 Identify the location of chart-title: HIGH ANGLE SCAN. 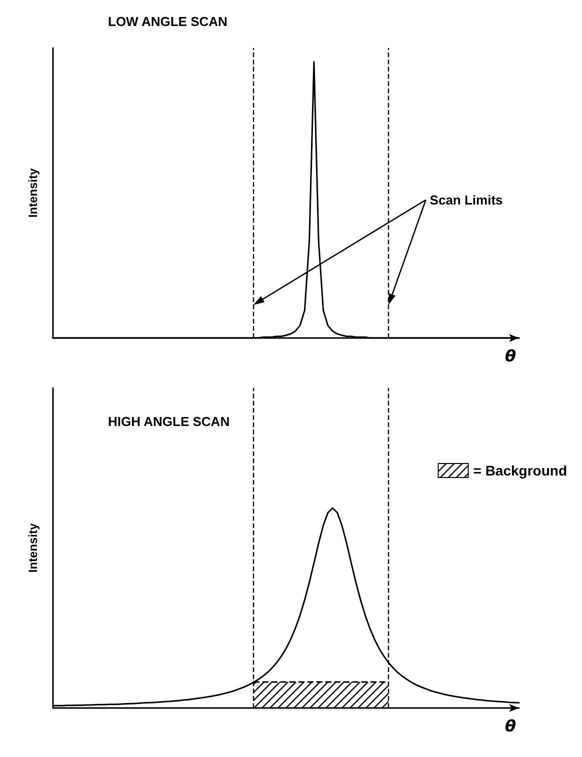
(169, 421).